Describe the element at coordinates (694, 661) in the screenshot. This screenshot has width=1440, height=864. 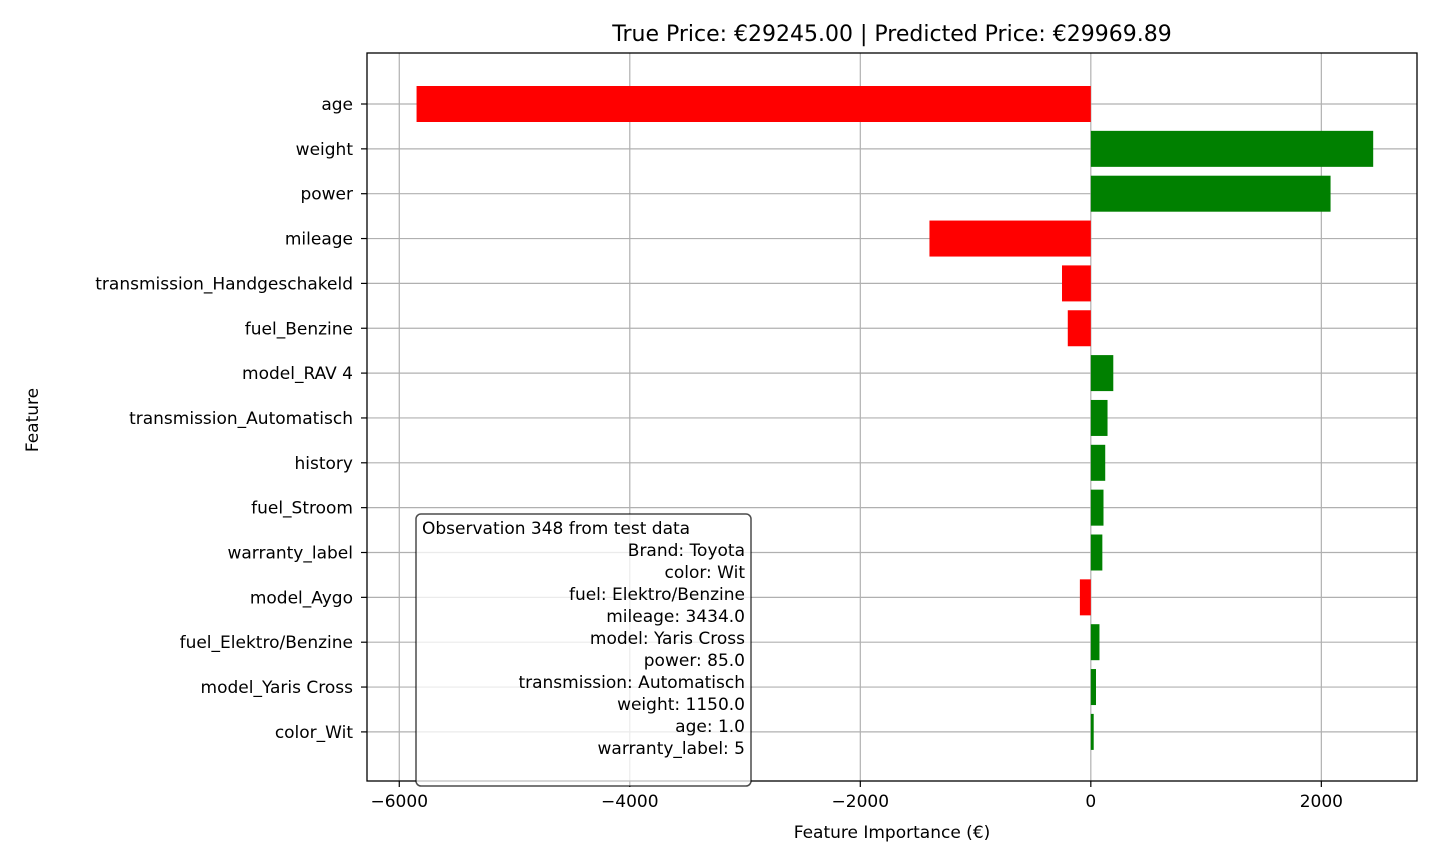
I see `annotation-line: power: 85.0` at that location.